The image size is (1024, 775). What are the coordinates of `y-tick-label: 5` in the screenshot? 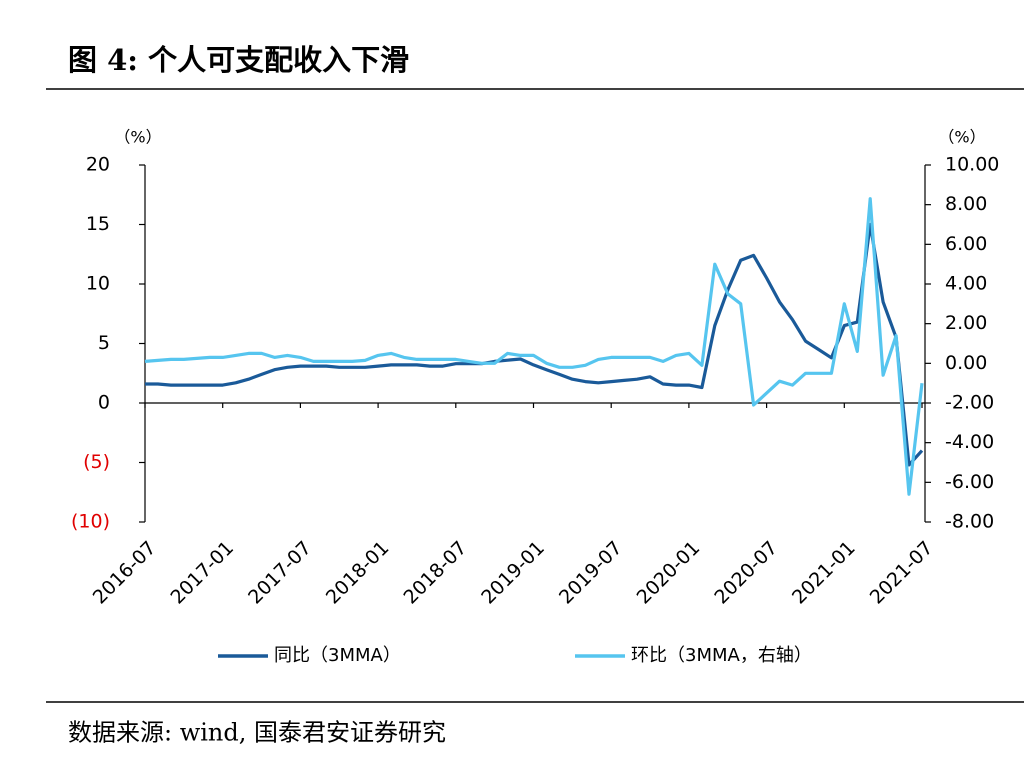 It's located at (104, 343).